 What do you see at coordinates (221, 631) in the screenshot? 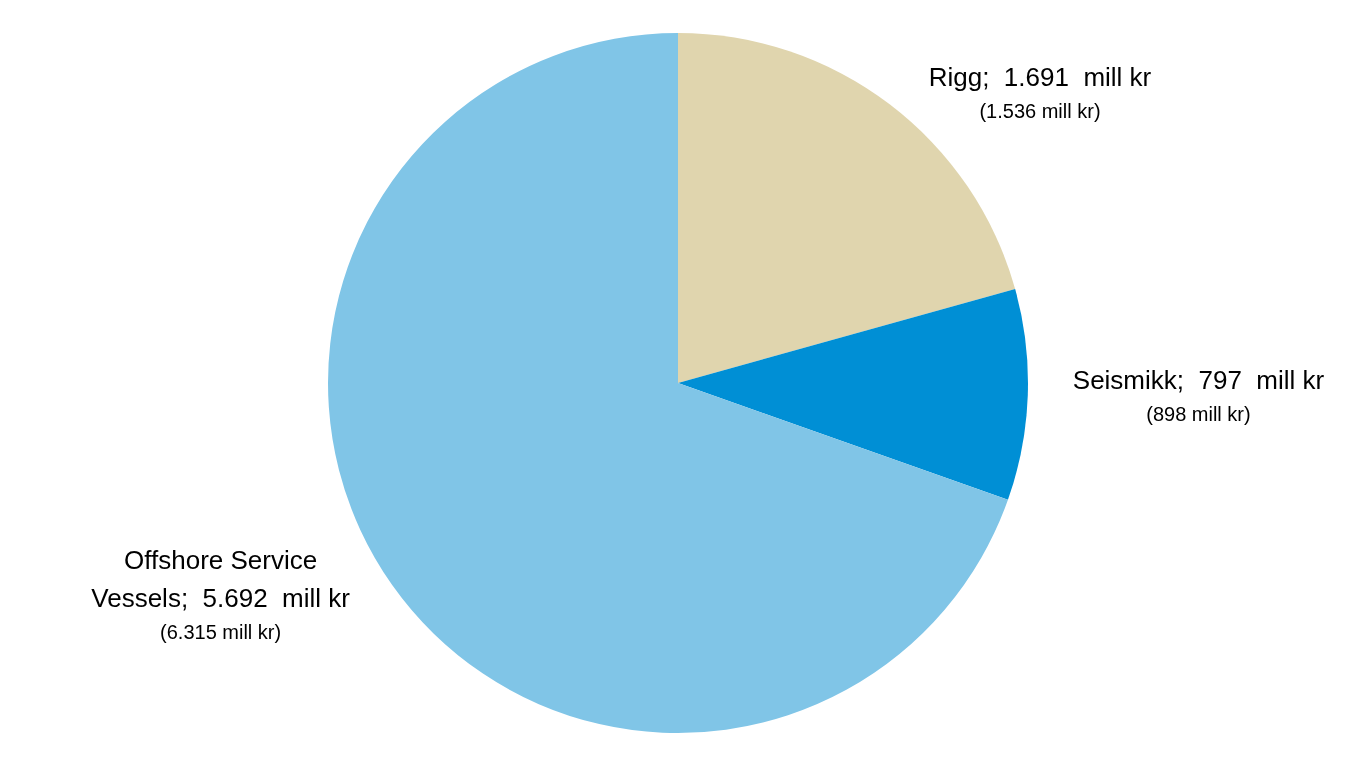
I see `text: (6.315 mill kr)` at bounding box center [221, 631].